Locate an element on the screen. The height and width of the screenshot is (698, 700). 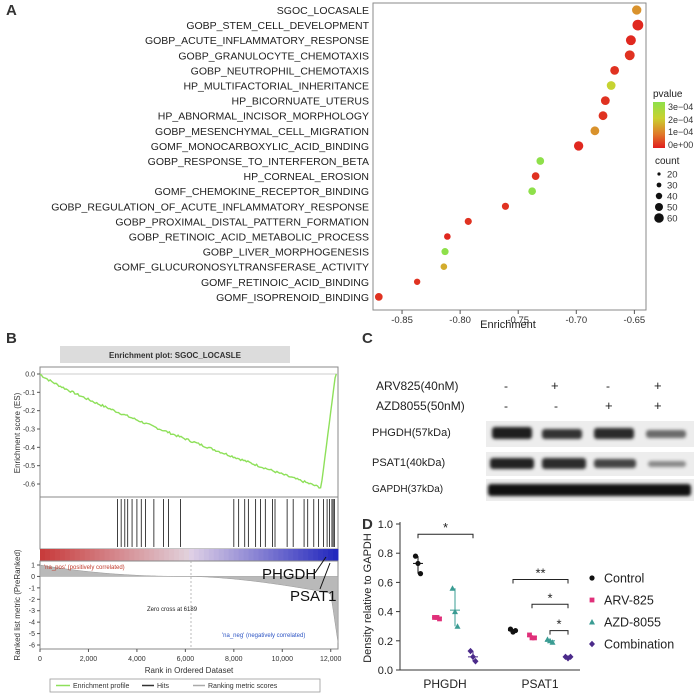
d-legend-label: Control is located at coordinates (624, 579).